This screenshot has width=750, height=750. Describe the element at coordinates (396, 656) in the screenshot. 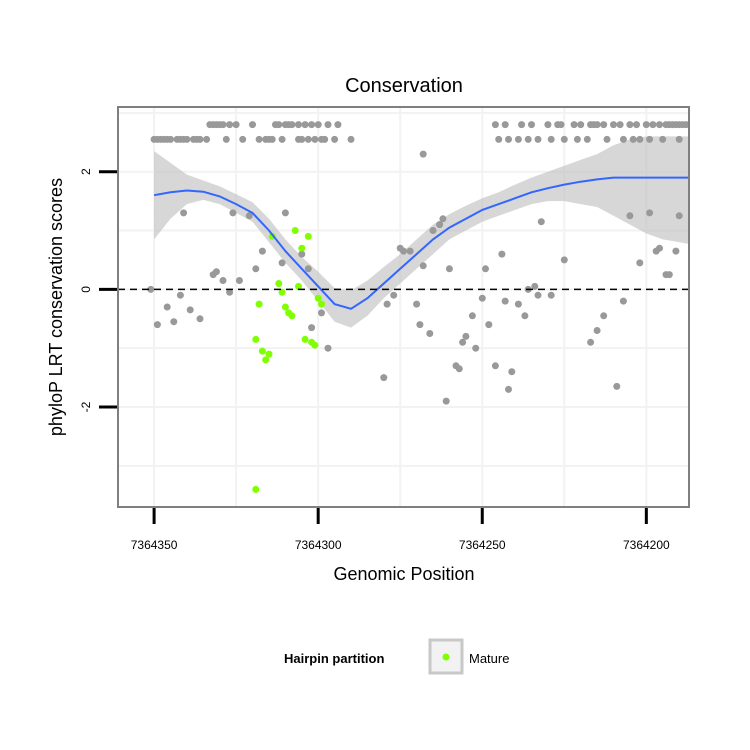

I see `legend: Hairpin partition Mature` at that location.